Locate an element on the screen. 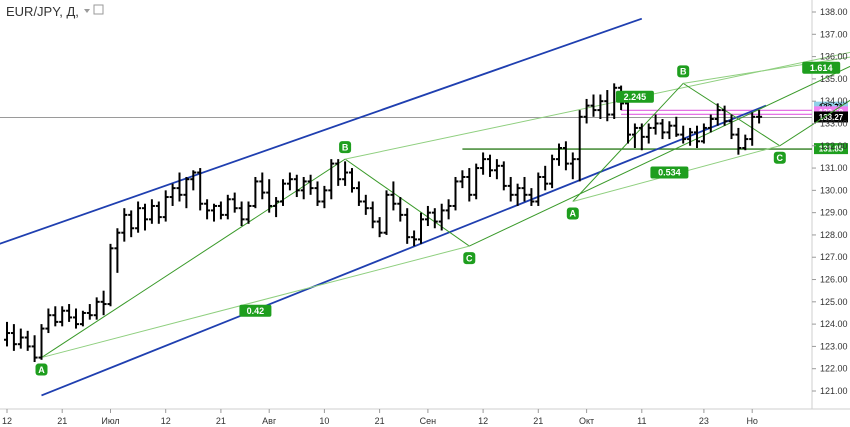 The image size is (850, 427). ratio-label: 1.614 is located at coordinates (821, 67).